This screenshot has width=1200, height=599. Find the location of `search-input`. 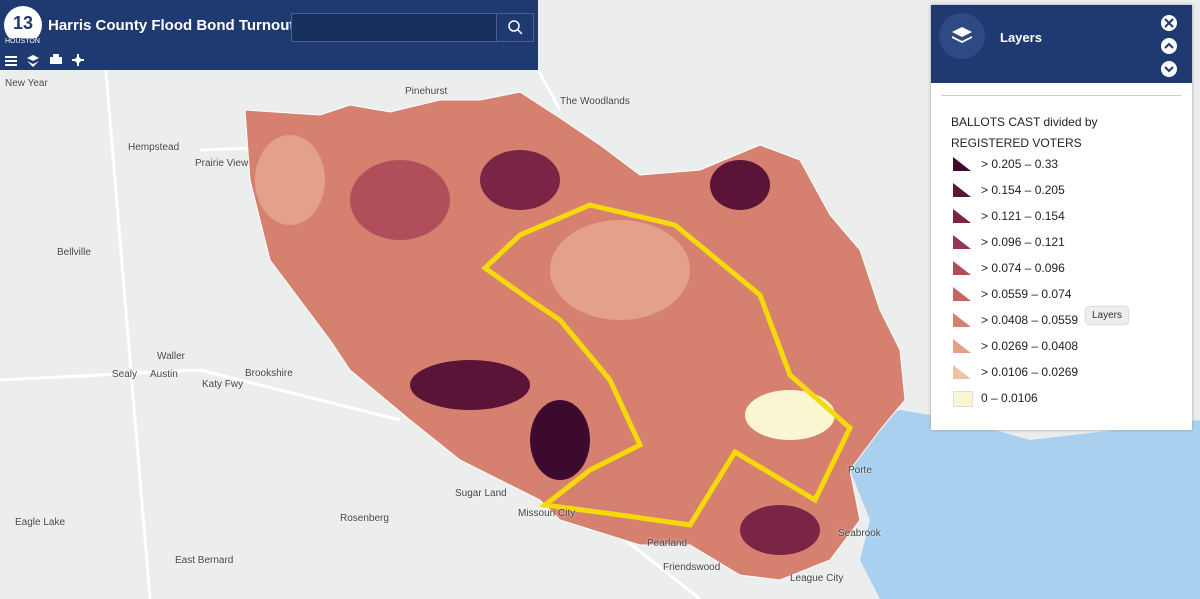

search-input is located at coordinates (394, 27).